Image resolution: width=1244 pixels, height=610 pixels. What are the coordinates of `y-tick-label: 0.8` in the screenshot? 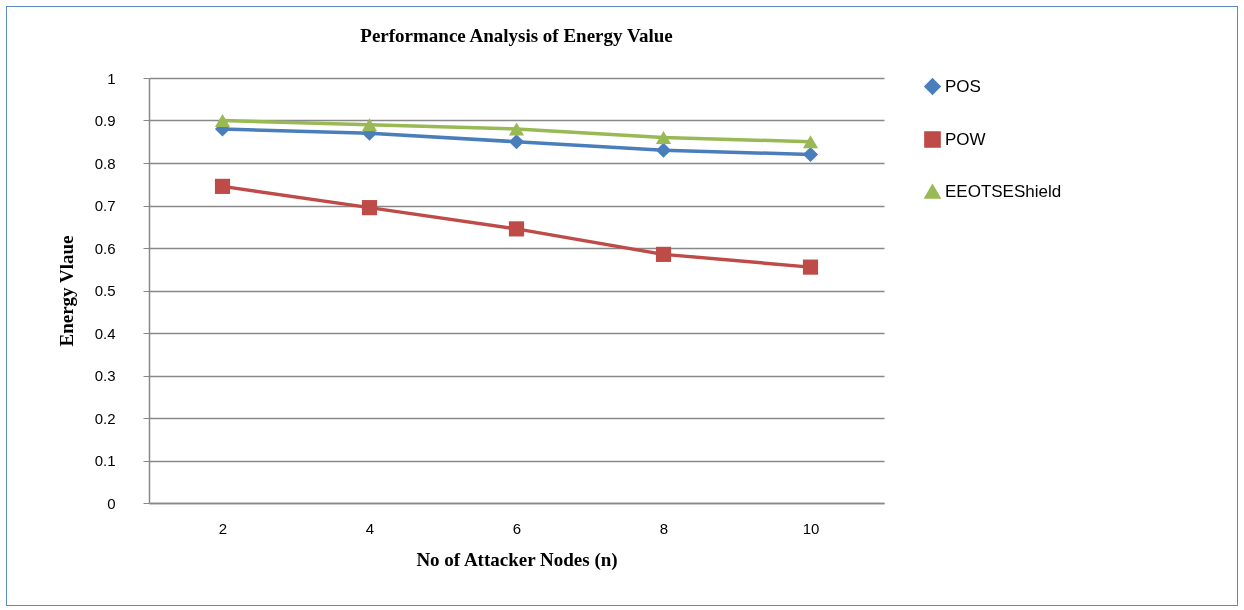 It's located at (105, 163).